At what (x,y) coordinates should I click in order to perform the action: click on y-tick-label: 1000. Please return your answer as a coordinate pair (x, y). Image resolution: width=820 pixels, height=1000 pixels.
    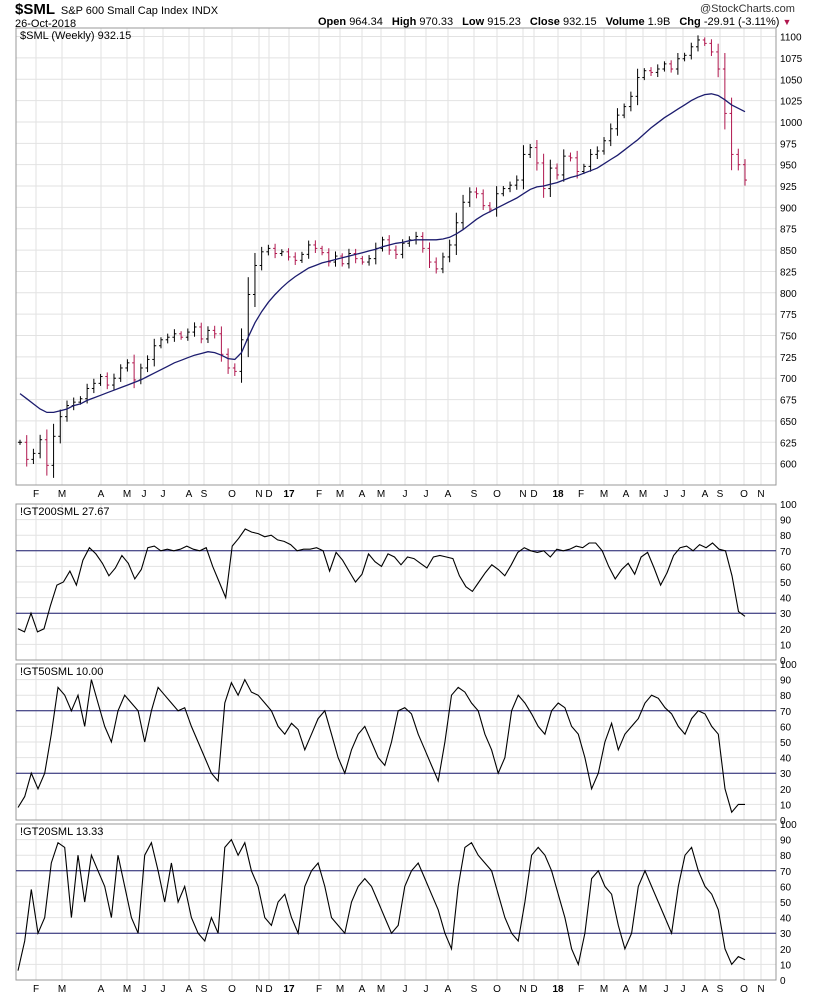
    Looking at the image, I should click on (791, 123).